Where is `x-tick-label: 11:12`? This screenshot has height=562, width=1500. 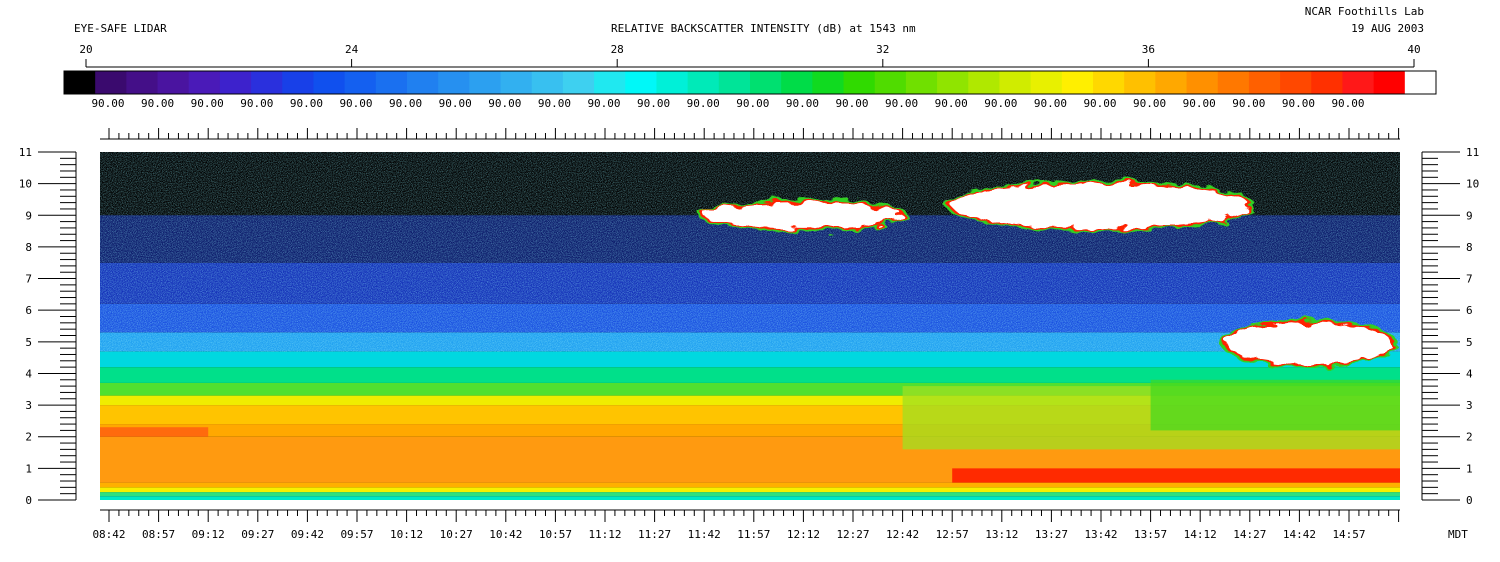 x-tick-label: 11:12 is located at coordinates (604, 534).